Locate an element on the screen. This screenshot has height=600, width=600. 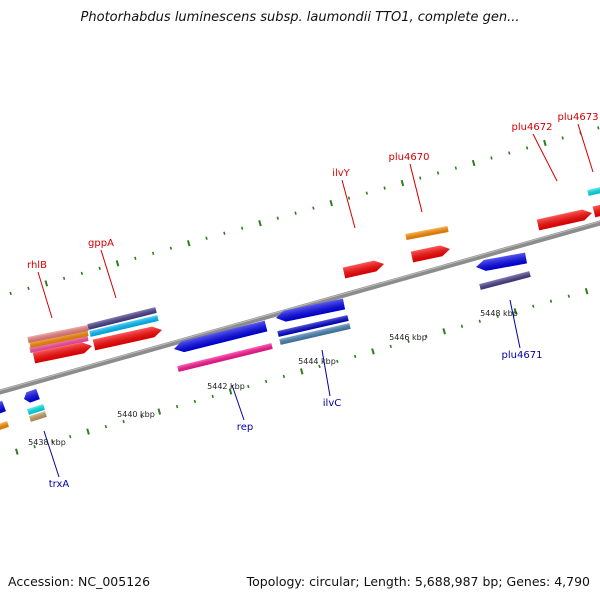
f-rep-b is located at coordinates (225, 357).